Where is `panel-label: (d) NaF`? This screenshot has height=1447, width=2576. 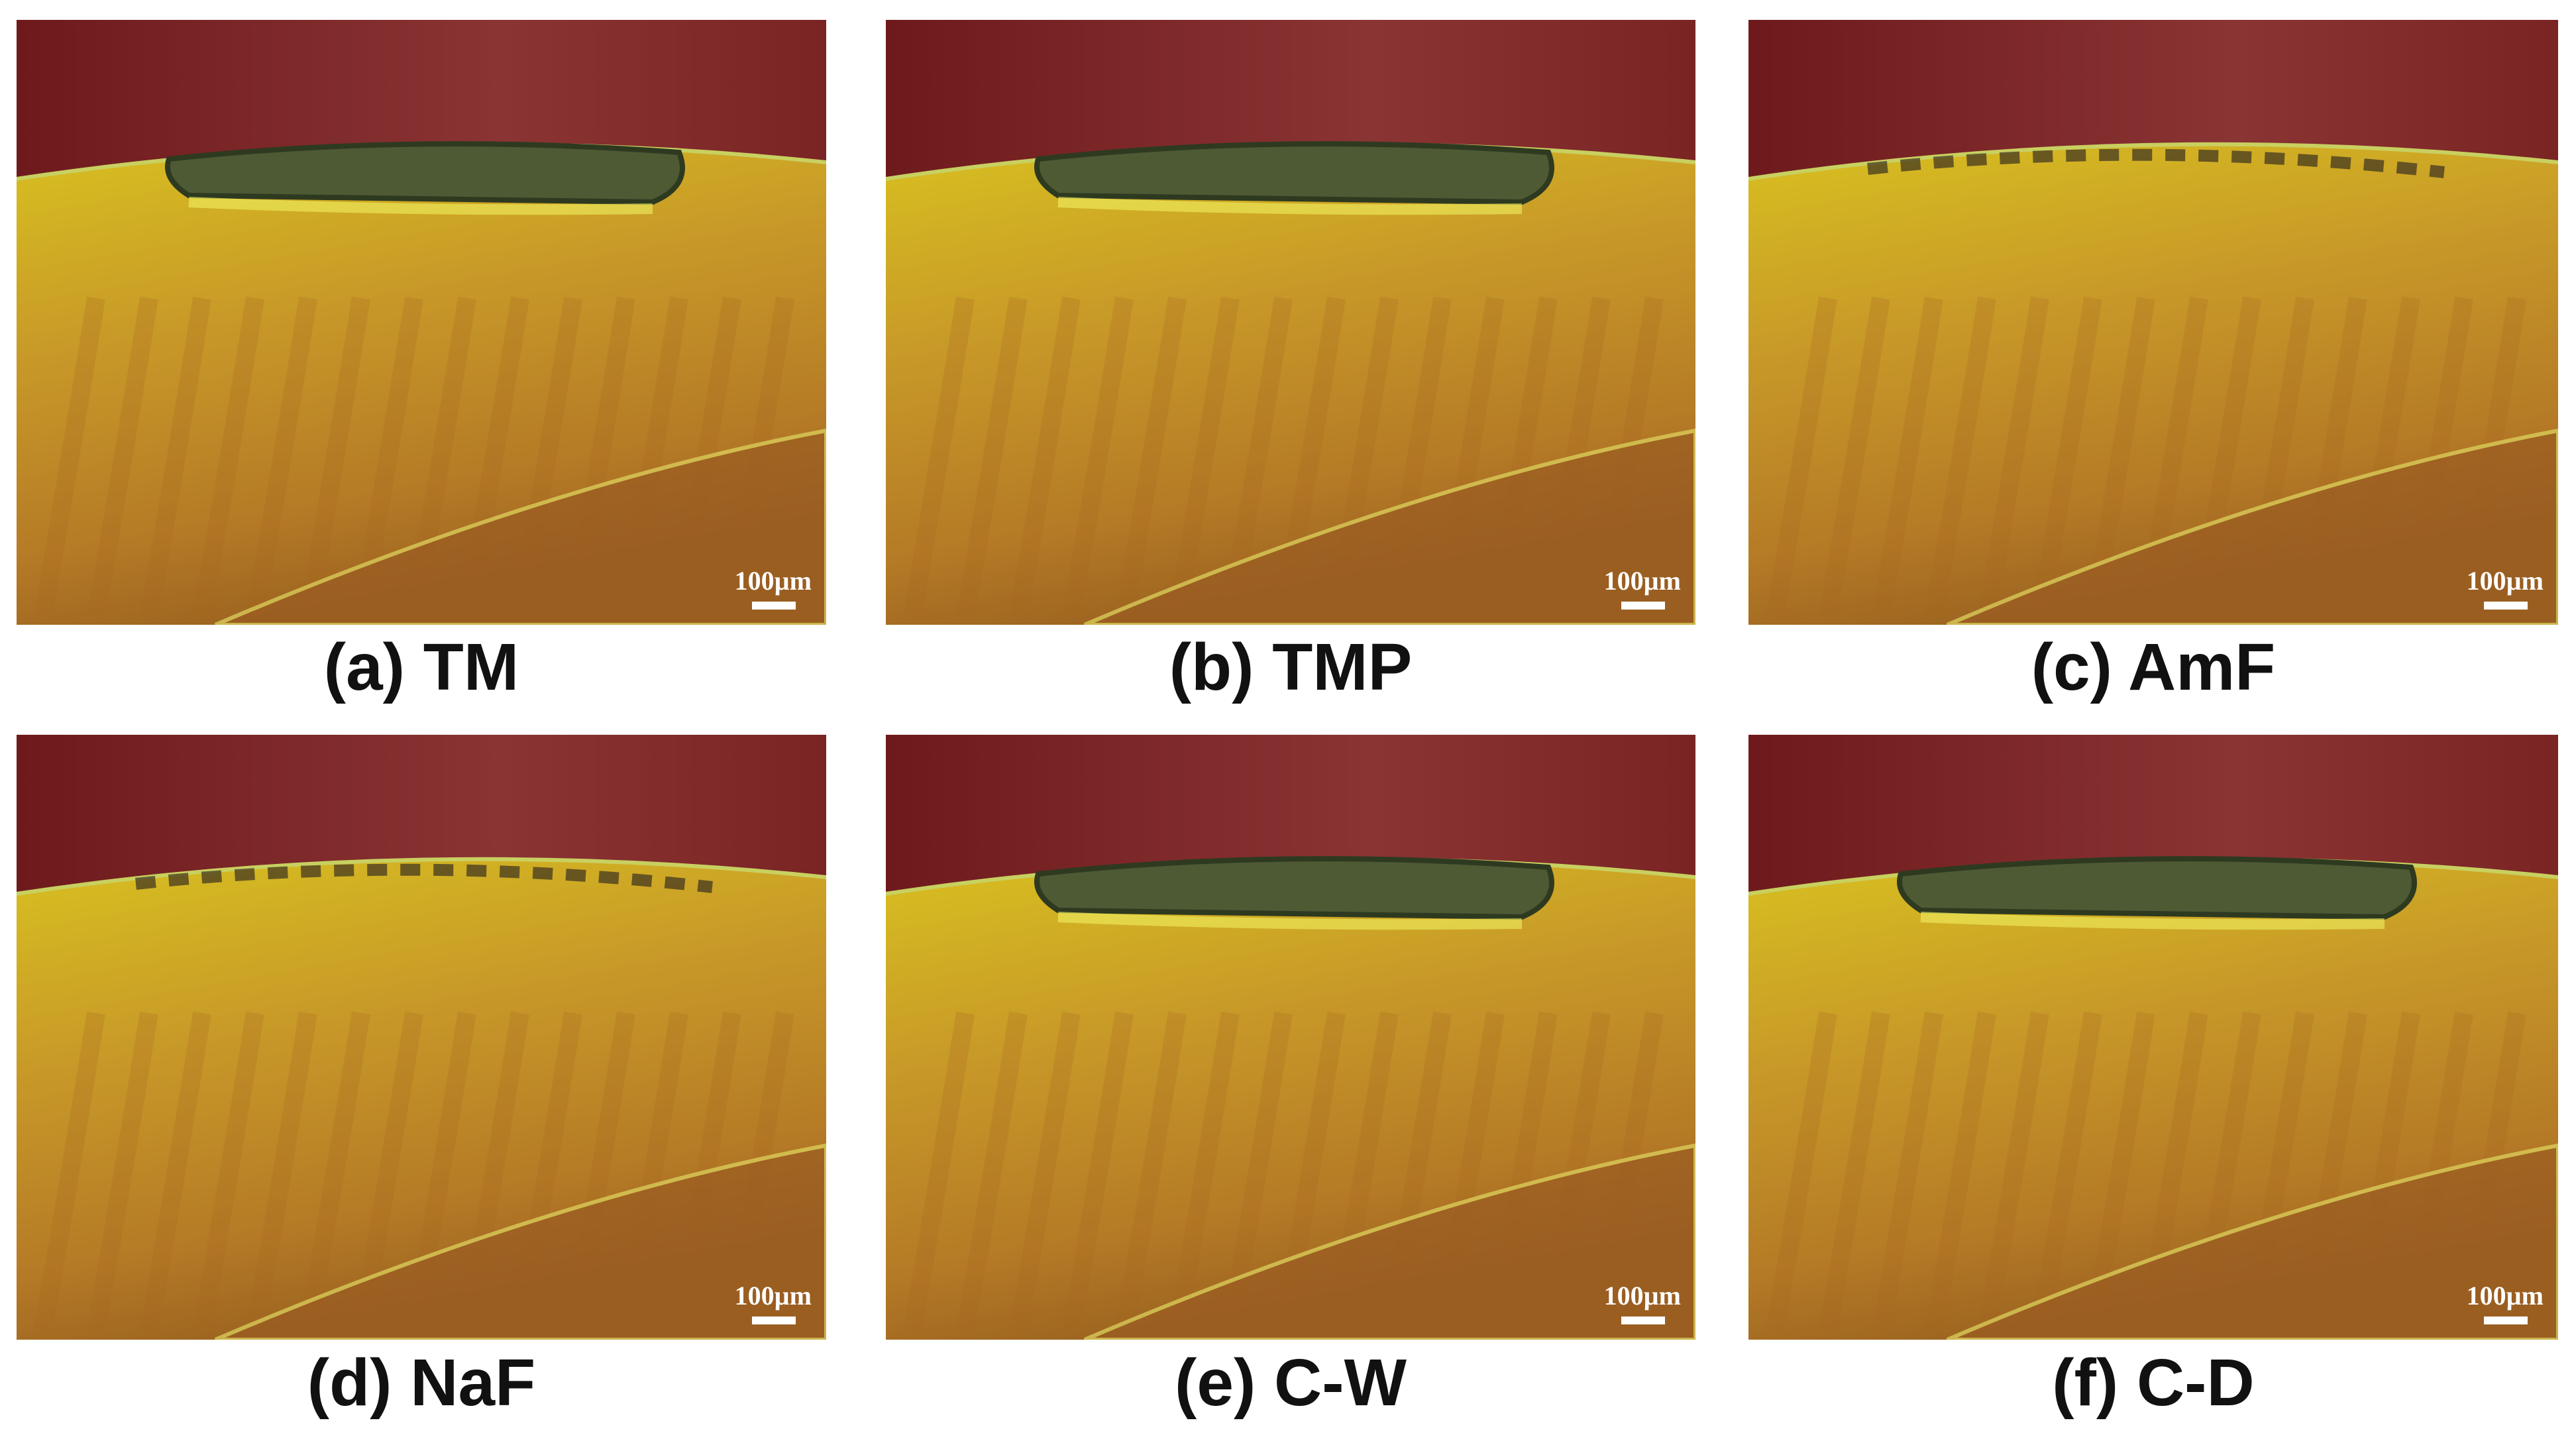 panel-label: (d) NaF is located at coordinates (422, 1383).